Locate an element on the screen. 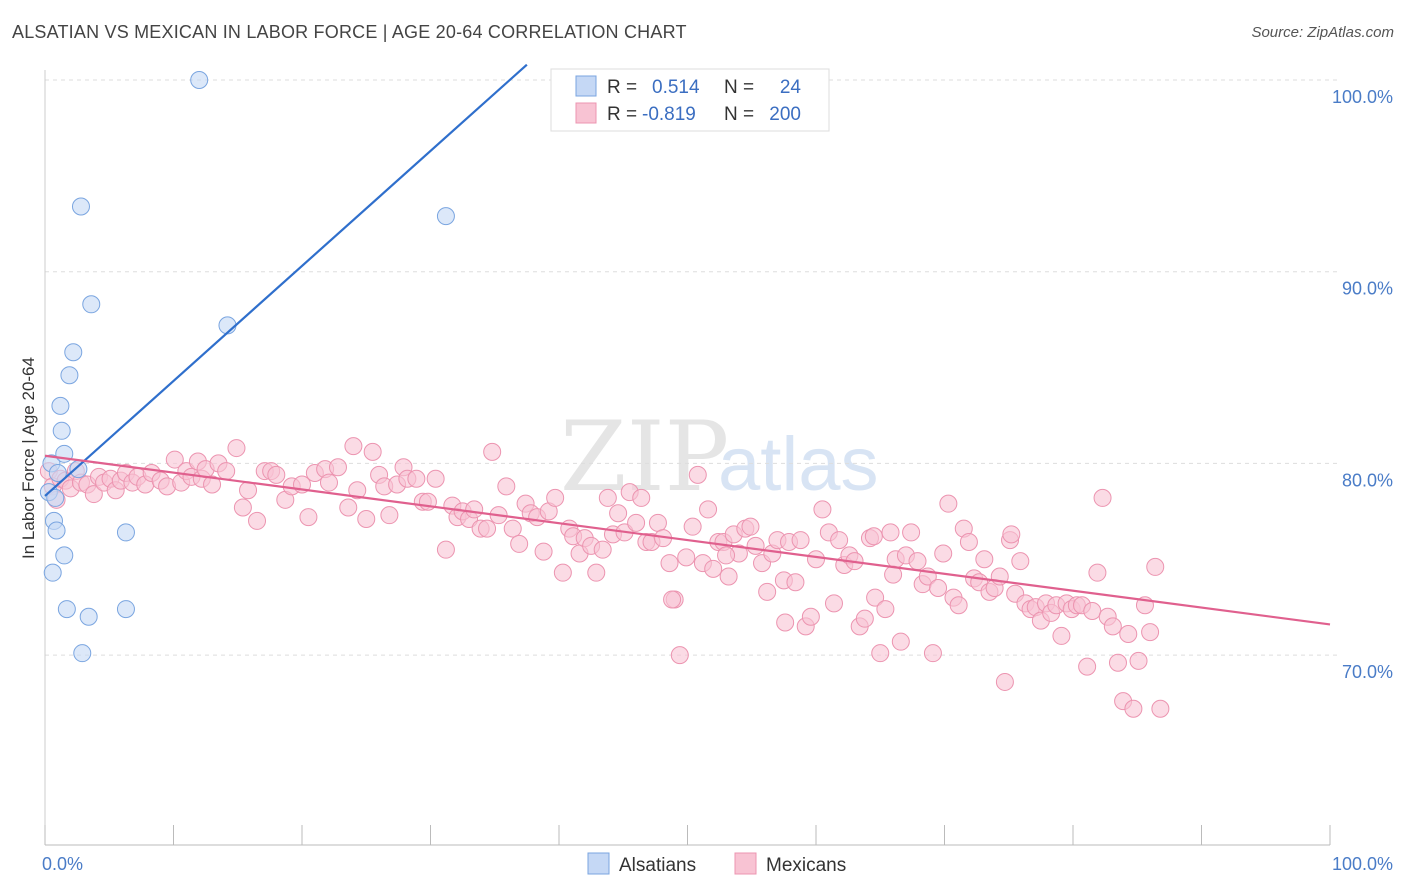  y-tick-label: 100.0% is located at coordinates (1362, 97).